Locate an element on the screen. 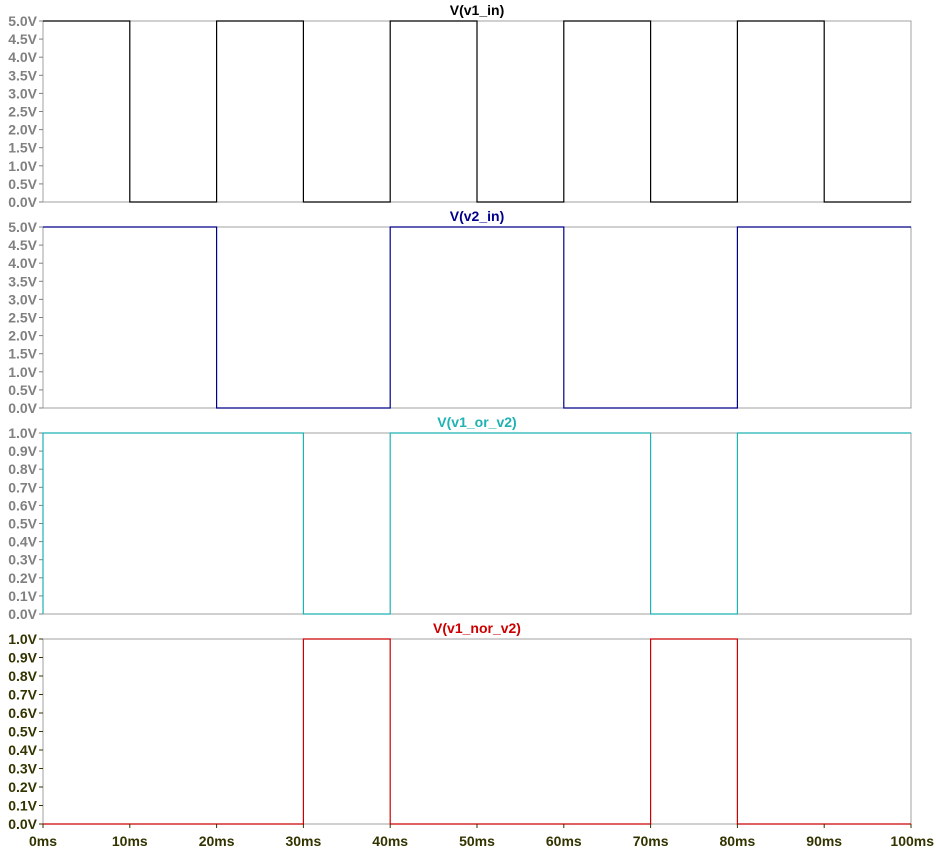 This screenshot has width=936, height=853. x-tick-label: 0ms is located at coordinates (43, 841).